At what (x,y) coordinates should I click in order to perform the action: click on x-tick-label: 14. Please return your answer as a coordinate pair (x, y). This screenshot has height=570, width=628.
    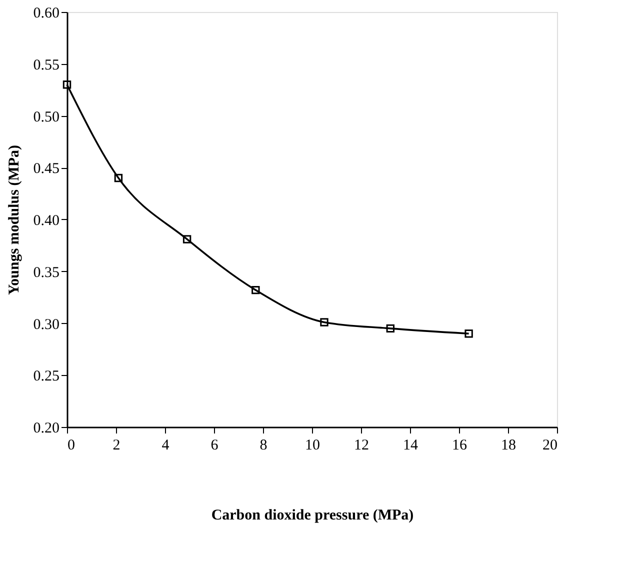
    Looking at the image, I should click on (410, 446).